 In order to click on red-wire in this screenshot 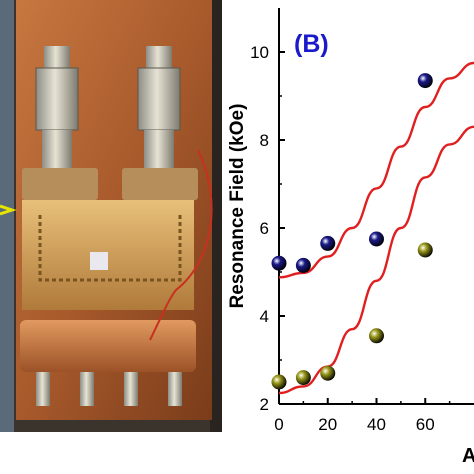, I will do `click(181, 245)`.